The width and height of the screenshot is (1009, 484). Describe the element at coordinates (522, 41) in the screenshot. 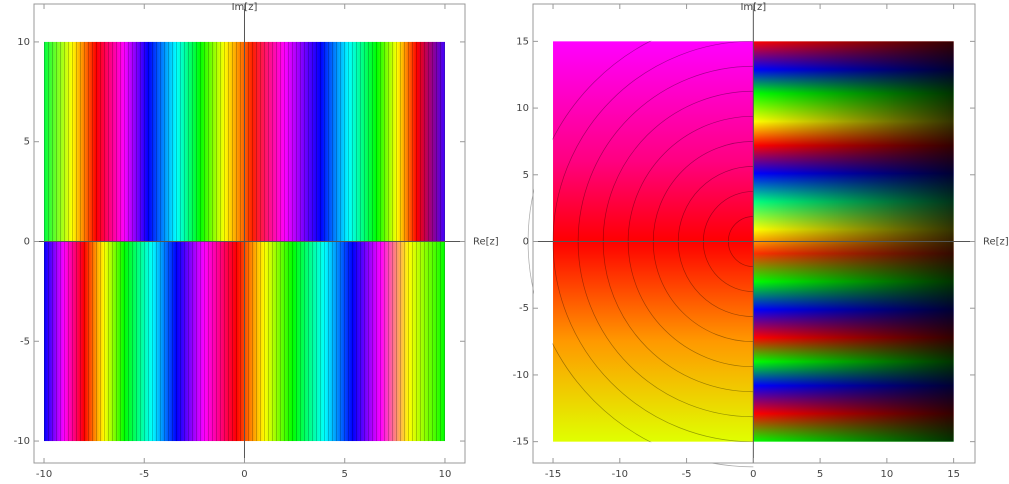

I see `y-tick-label: 15` at that location.